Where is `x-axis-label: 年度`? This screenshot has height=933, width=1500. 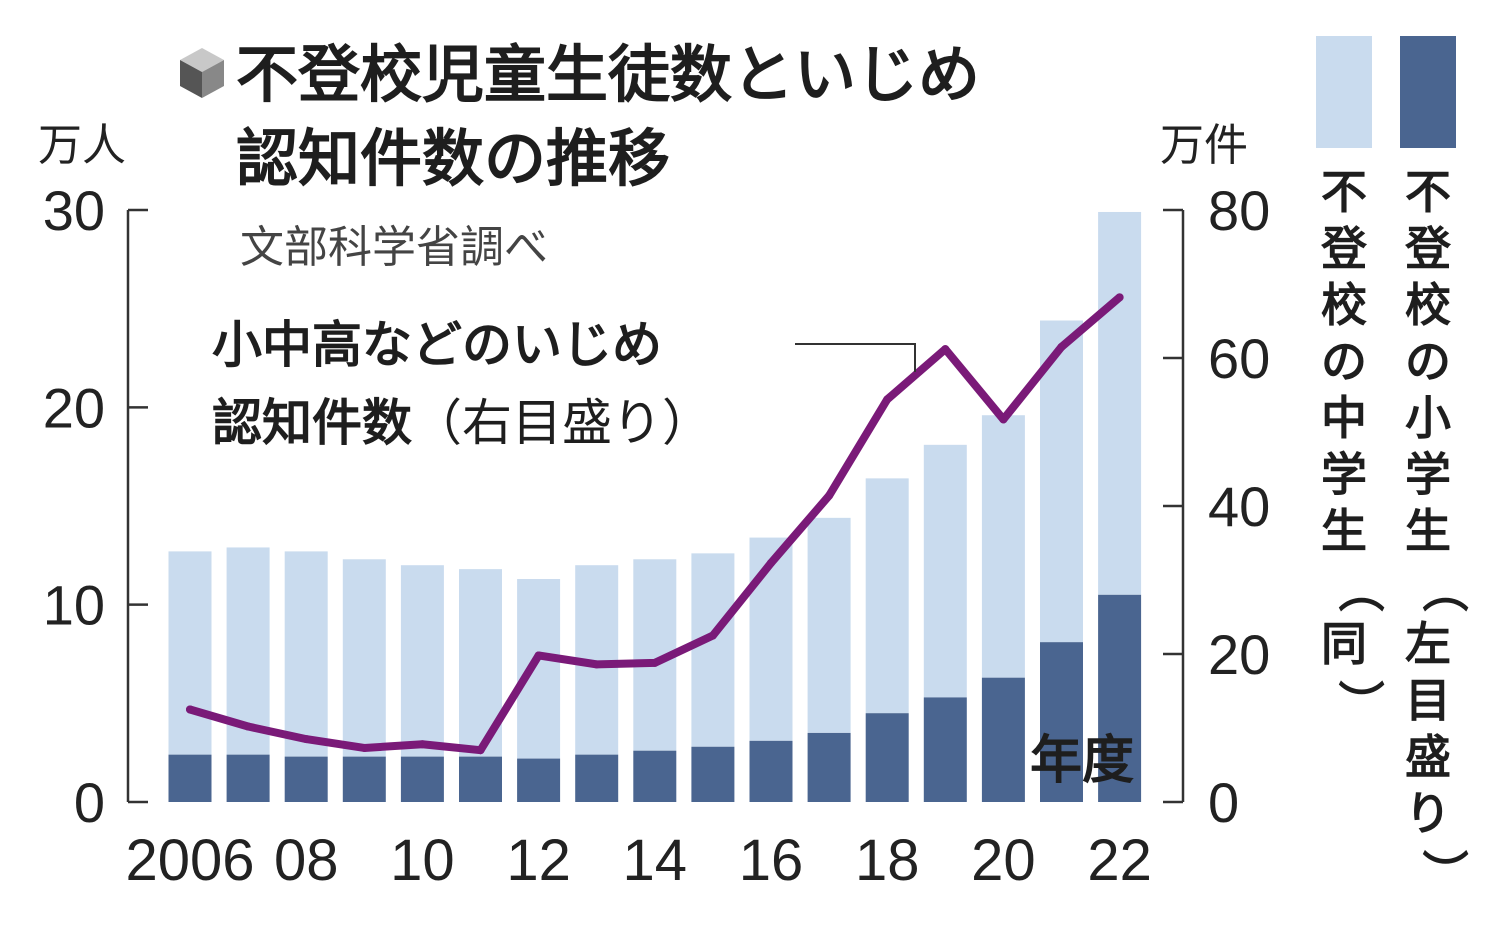
x-axis-label: 年度 is located at coordinates (1082, 761).